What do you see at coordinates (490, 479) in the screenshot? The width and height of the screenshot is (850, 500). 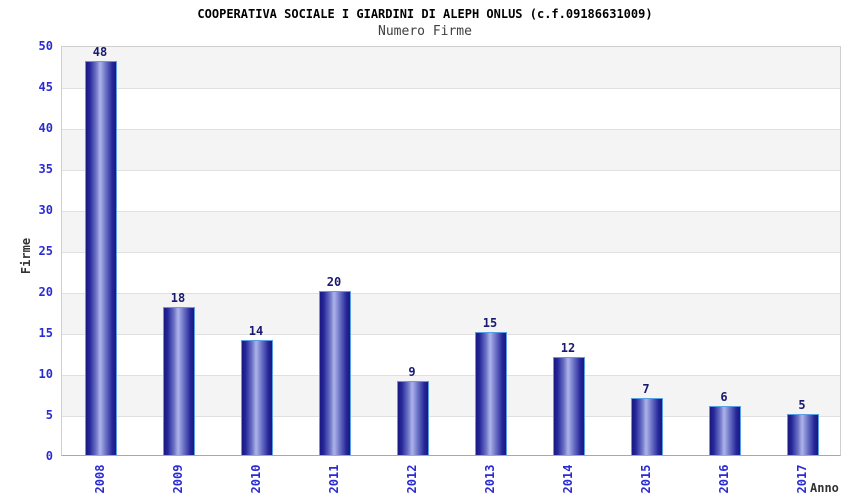 I see `x-tick-label: 2013` at bounding box center [490, 479].